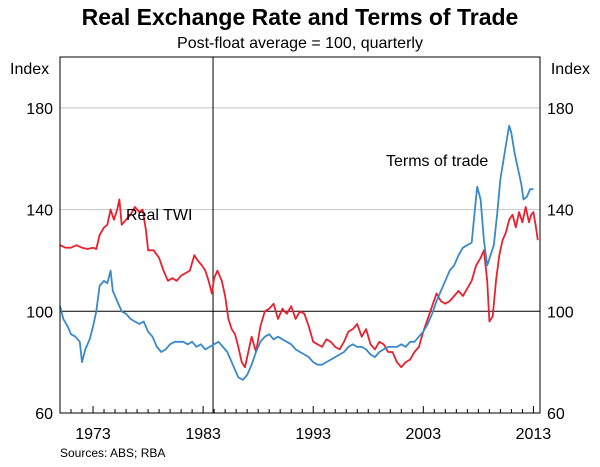  What do you see at coordinates (560, 312) in the screenshot?
I see `y-tick-right-100: 100` at bounding box center [560, 312].